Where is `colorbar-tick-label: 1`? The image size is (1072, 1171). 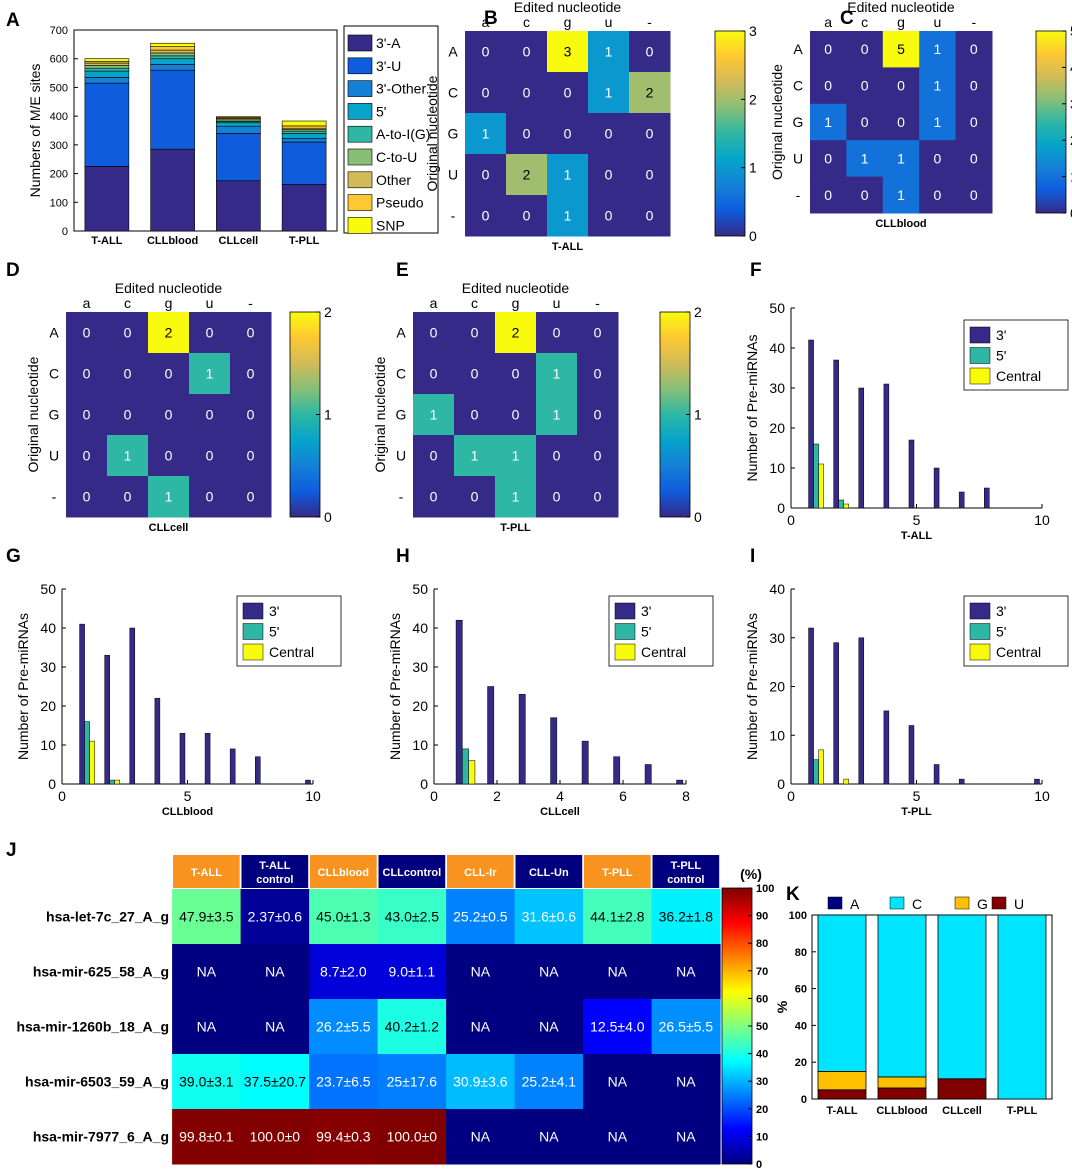 colorbar-tick-label: 1 is located at coordinates (753, 168).